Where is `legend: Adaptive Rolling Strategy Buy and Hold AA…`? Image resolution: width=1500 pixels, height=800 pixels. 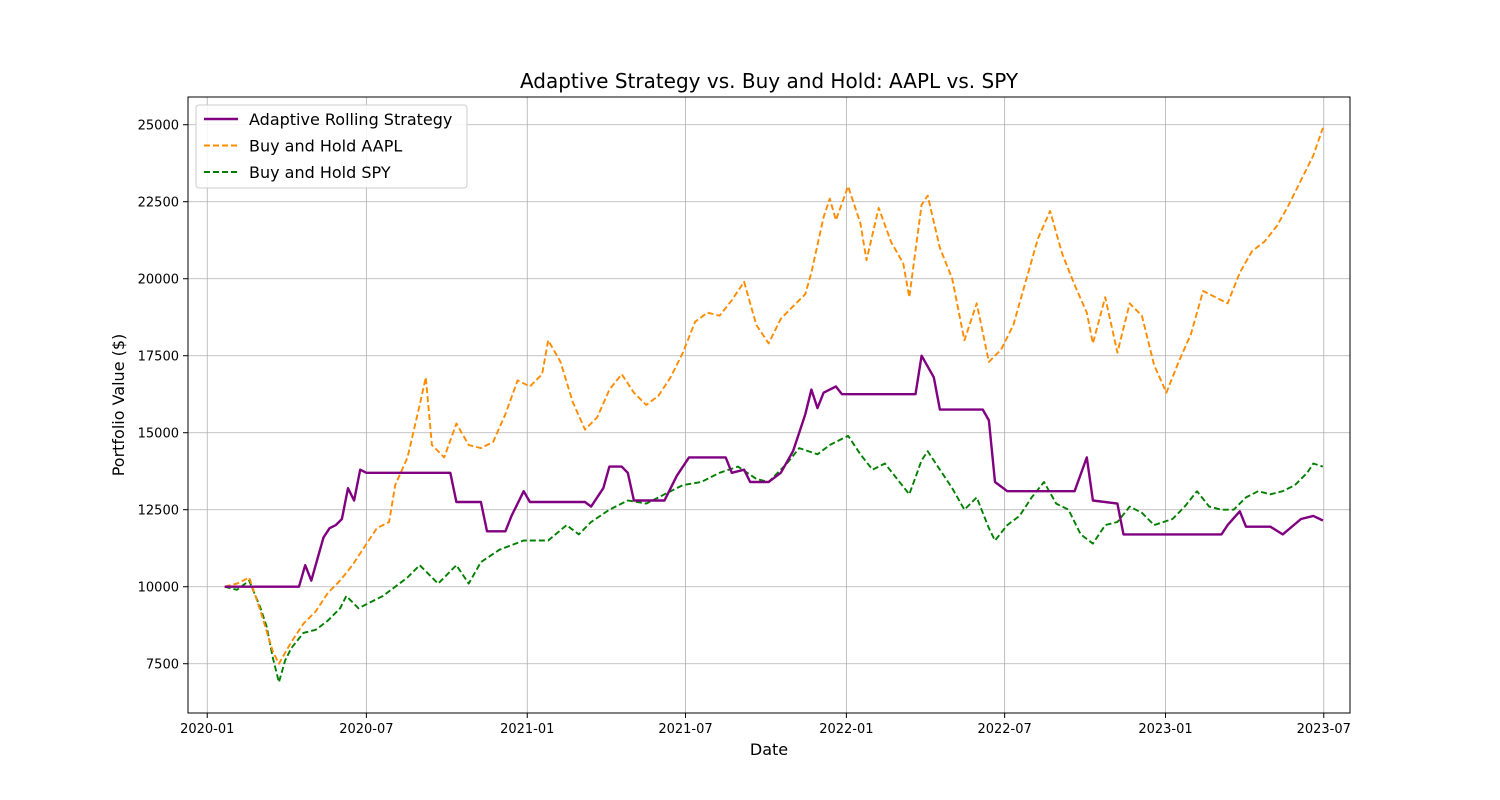 legend: Adaptive Rolling Strategy Buy and Hold AA… is located at coordinates (331, 146).